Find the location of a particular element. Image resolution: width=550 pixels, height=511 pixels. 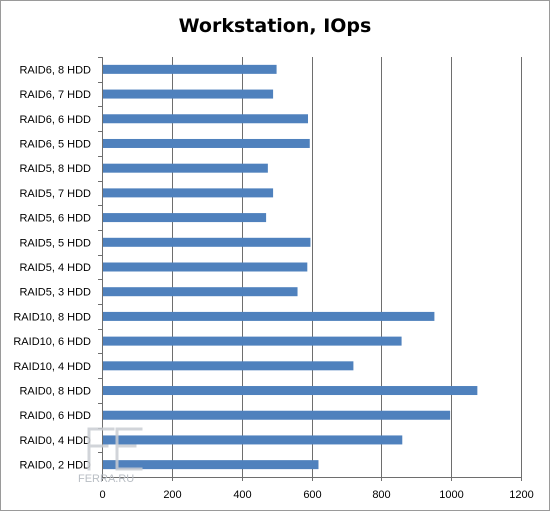

x-tick-label: 800 is located at coordinates (381, 495).